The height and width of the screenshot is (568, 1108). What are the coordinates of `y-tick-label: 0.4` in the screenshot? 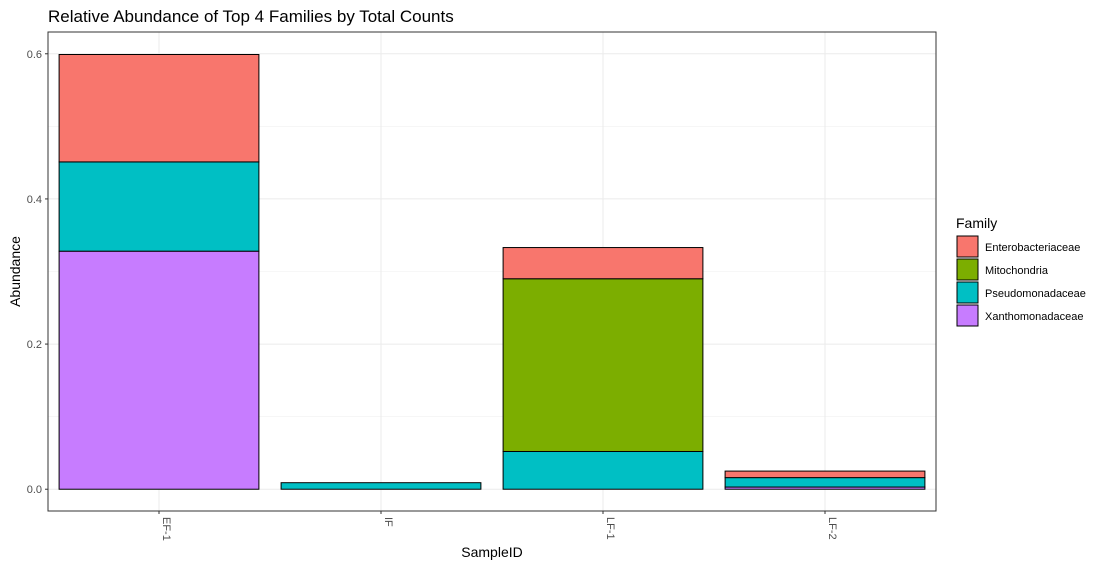 It's located at (34, 200).